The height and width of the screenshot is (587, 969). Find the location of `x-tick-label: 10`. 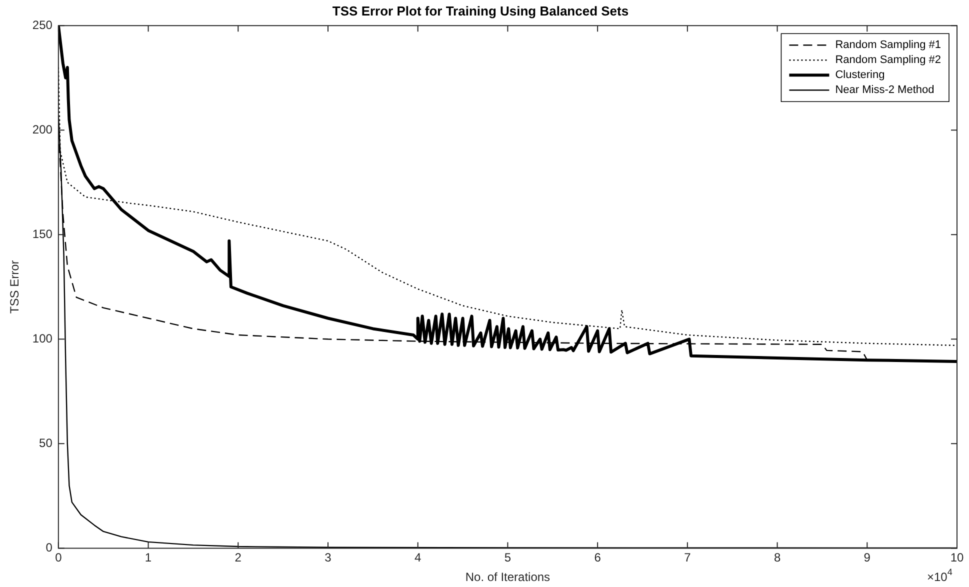

x-tick-label: 10 is located at coordinates (957, 557).